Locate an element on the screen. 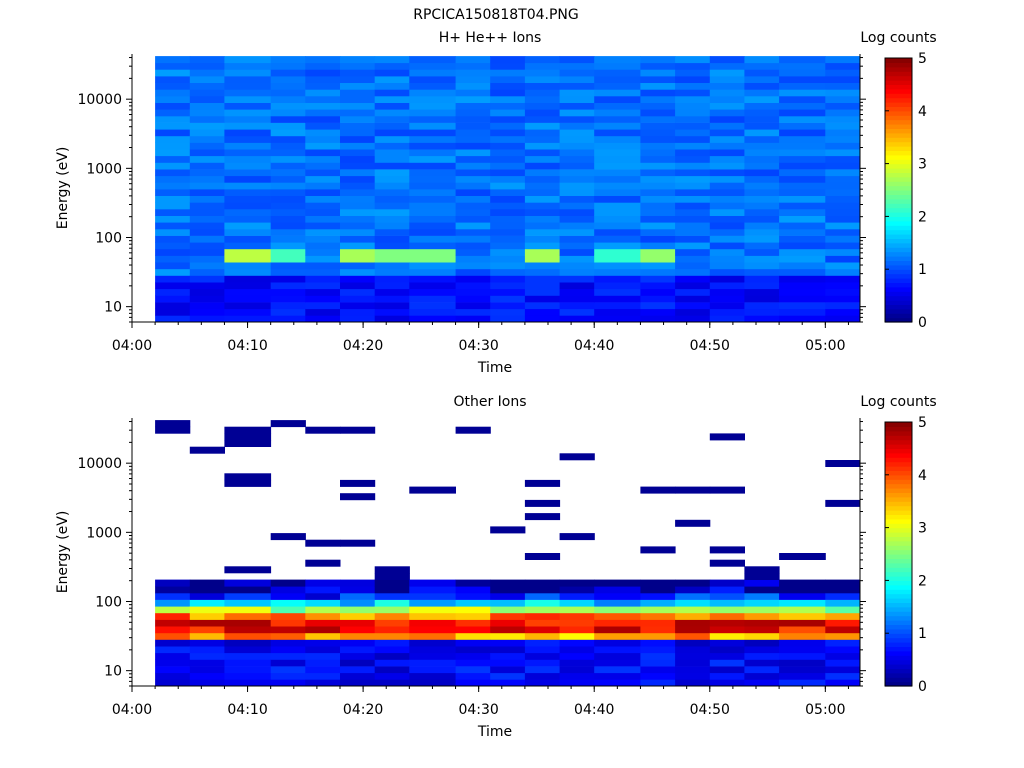  y-axis-label: Energy (eV) is located at coordinates (63, 188).